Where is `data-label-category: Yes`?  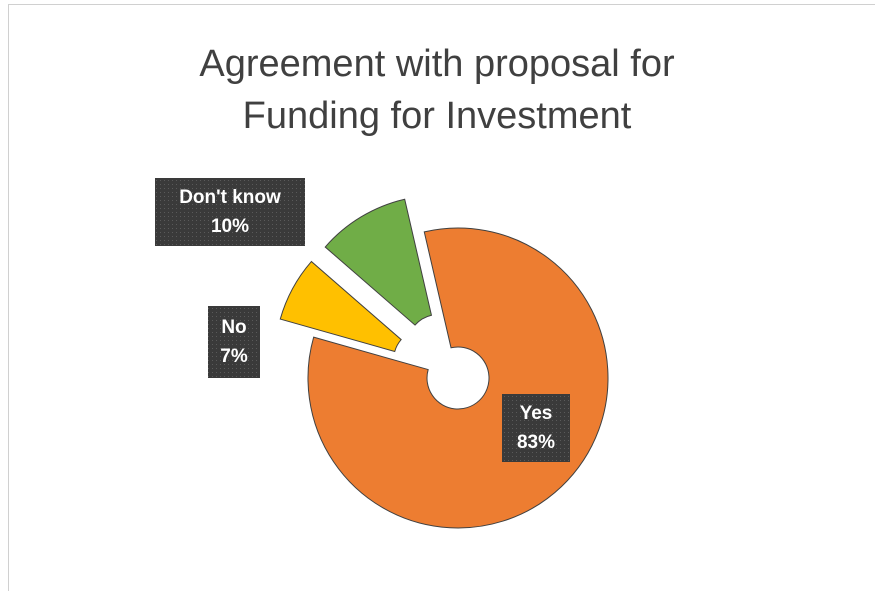
data-label-category: Yes is located at coordinates (536, 413).